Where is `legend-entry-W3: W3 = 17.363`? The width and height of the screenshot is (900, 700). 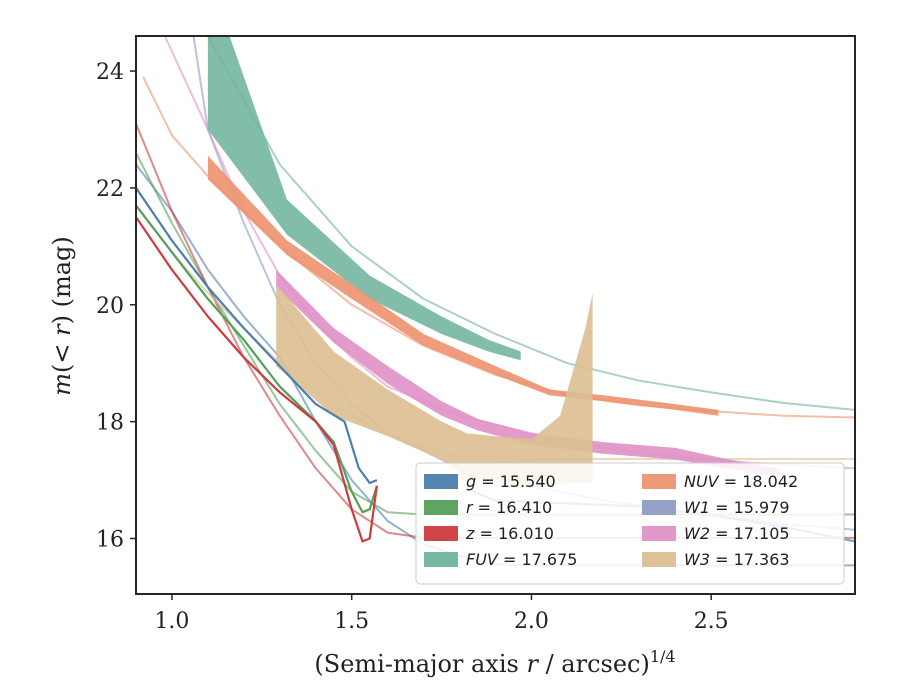 legend-entry-W3: W3 = 17.363 is located at coordinates (716, 559).